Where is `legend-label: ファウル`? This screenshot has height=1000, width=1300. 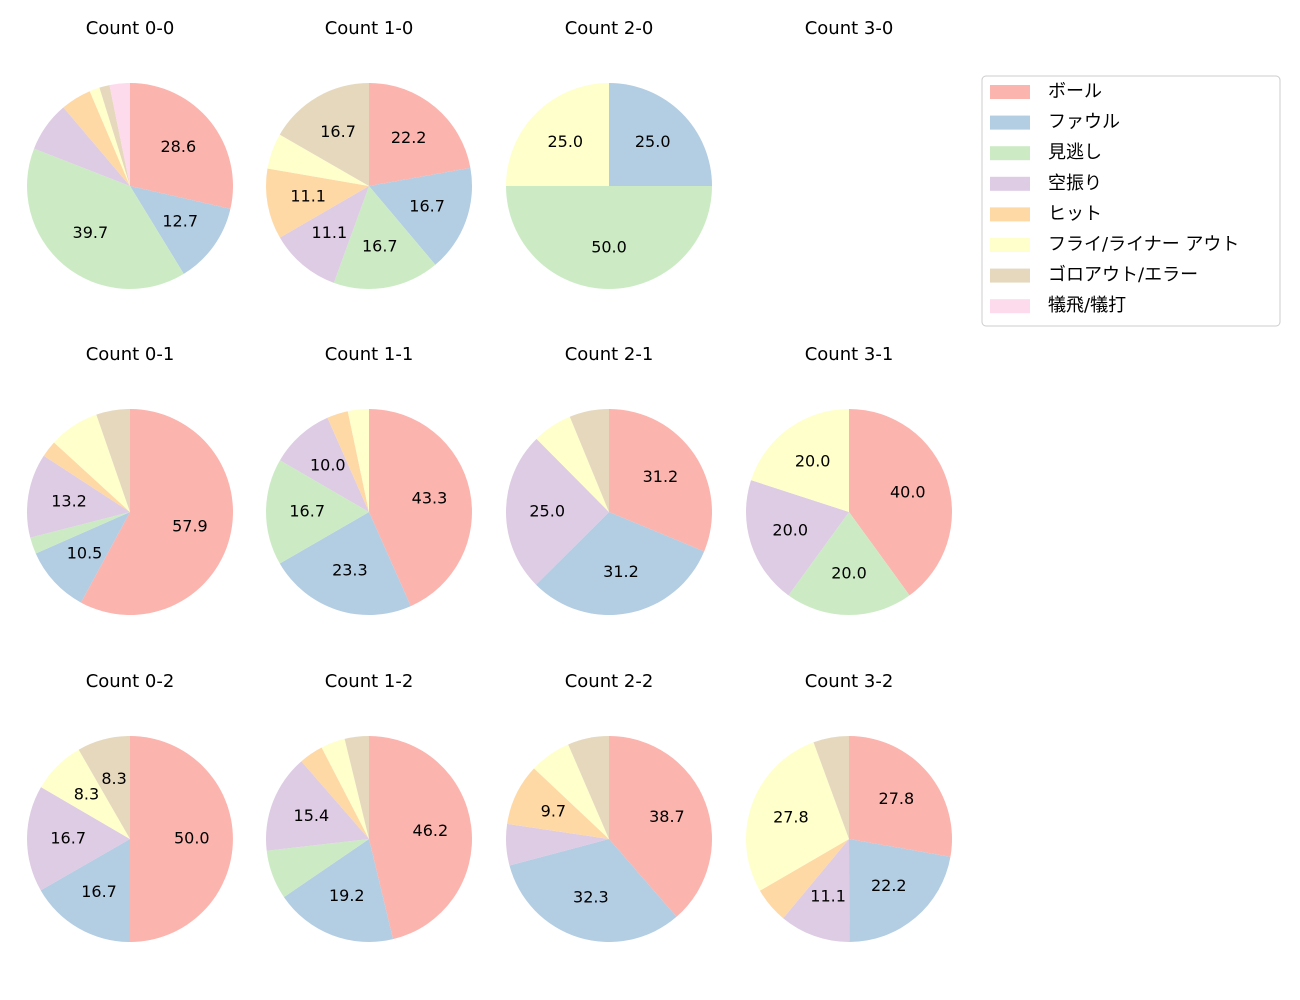 legend-label: ファウル is located at coordinates (1084, 122).